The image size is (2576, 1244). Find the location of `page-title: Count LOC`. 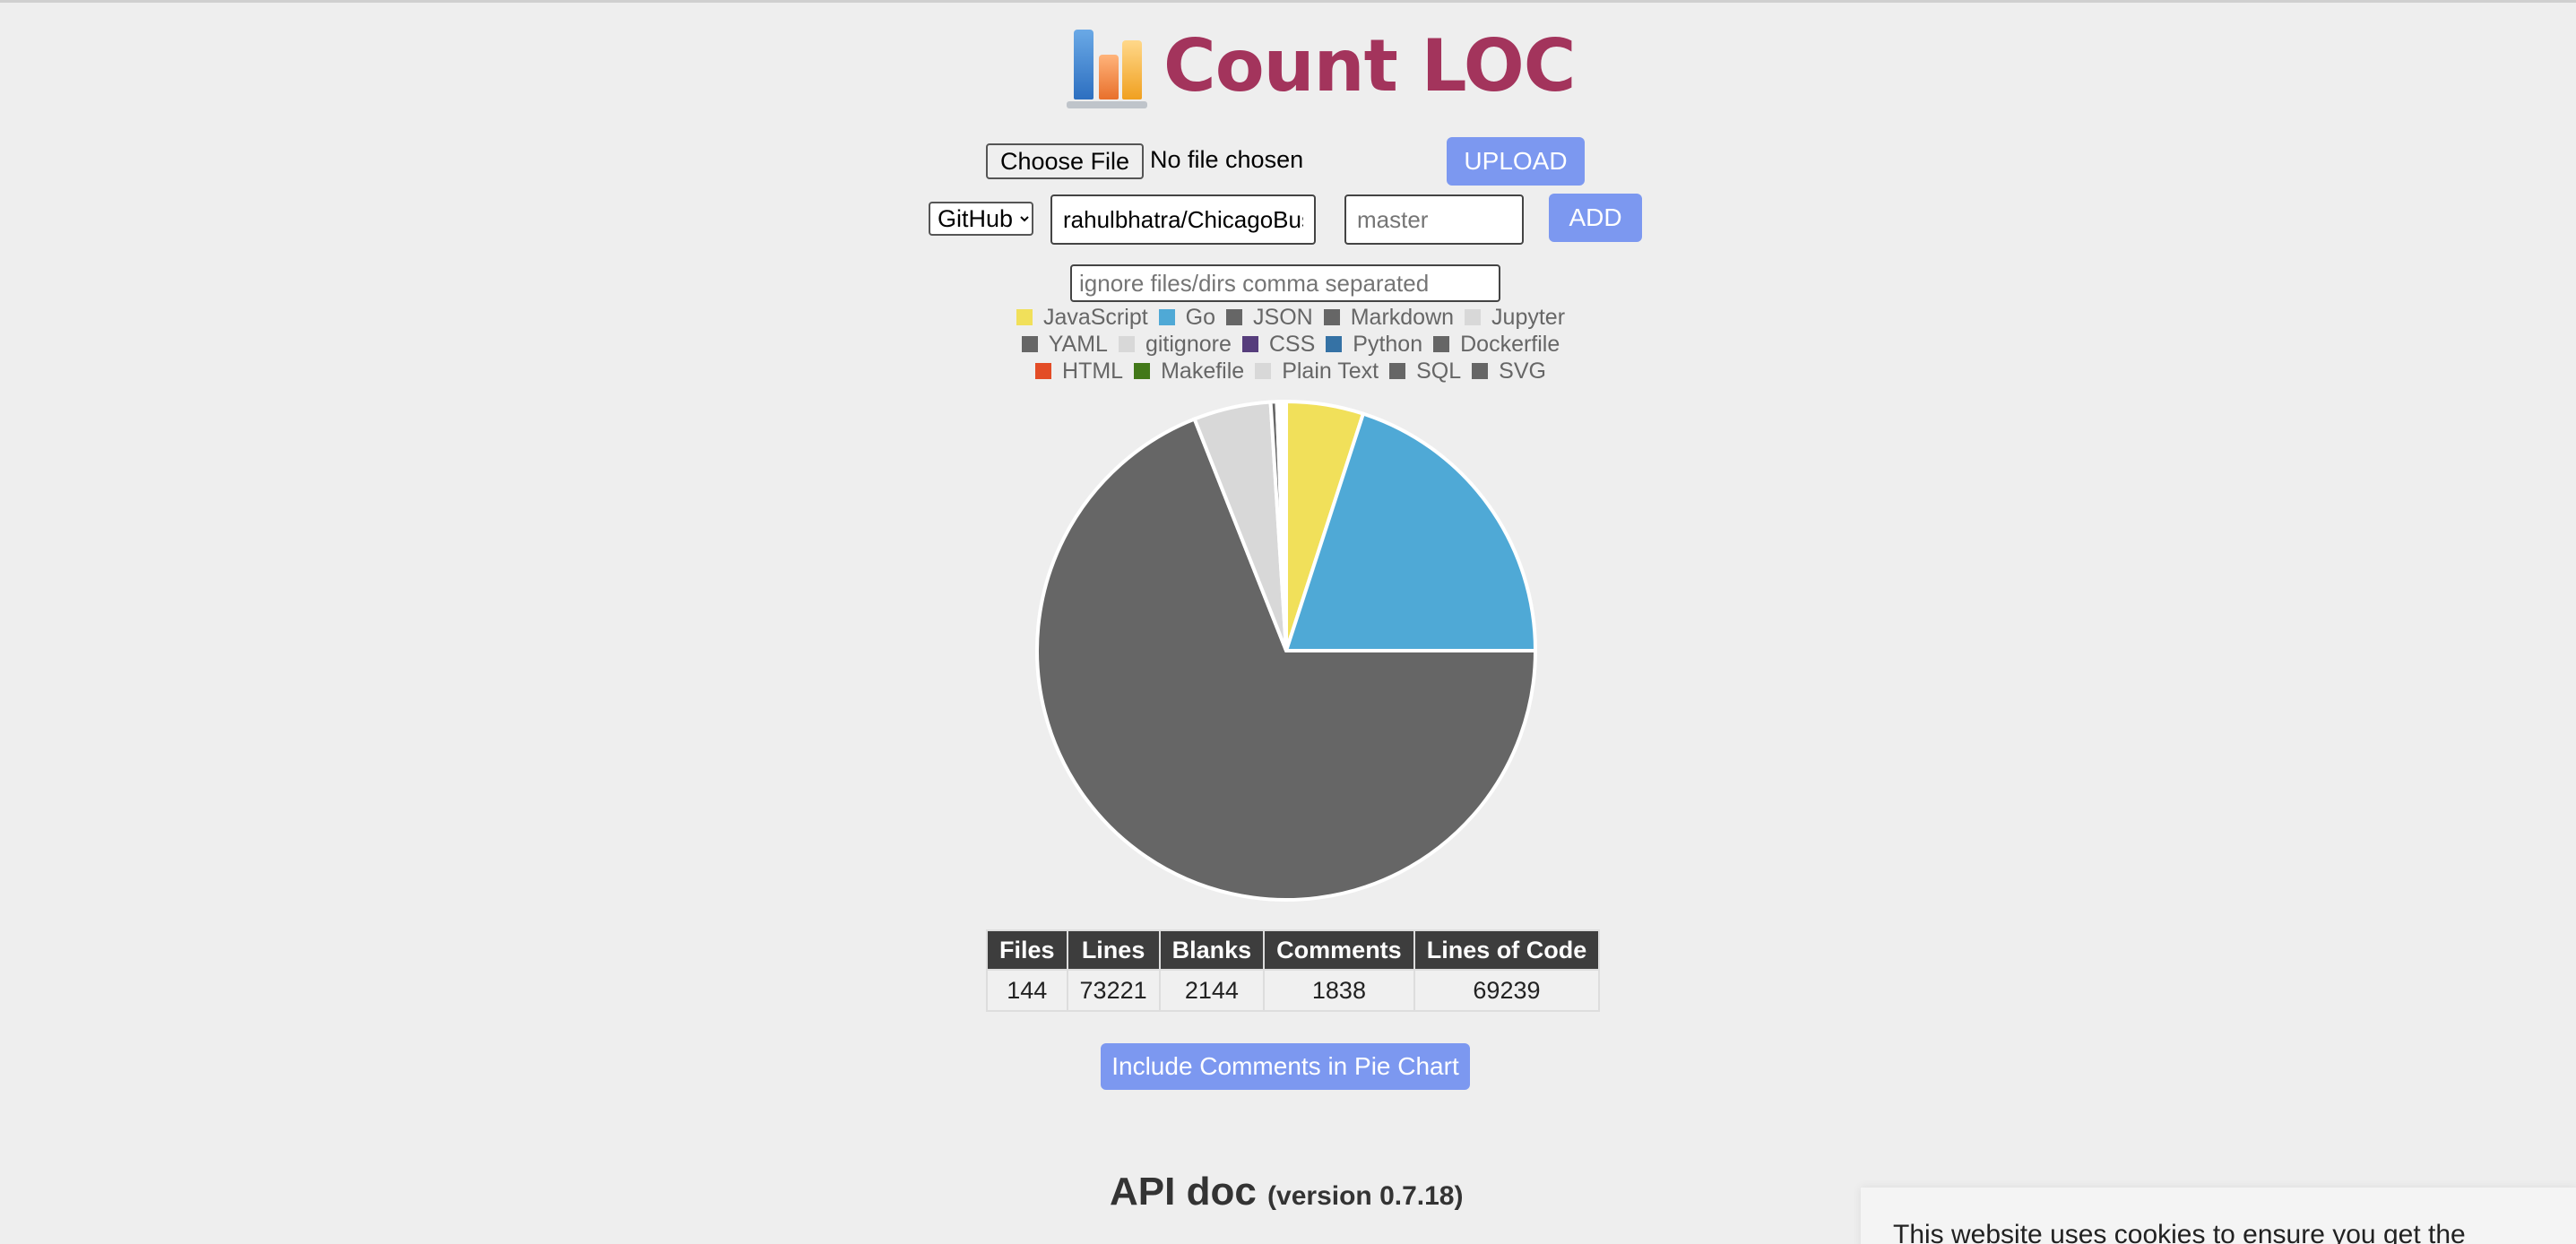

page-title: Count LOC is located at coordinates (1370, 65).